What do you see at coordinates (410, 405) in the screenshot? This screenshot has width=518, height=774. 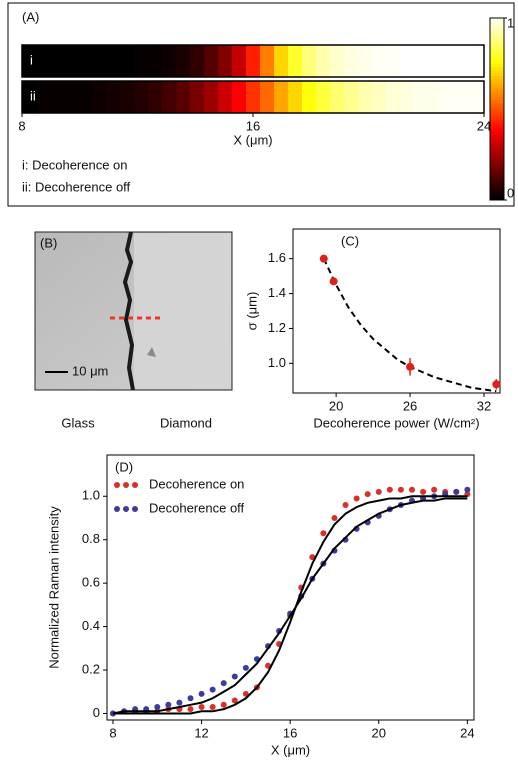 I see `x-tick-label: 26` at bounding box center [410, 405].